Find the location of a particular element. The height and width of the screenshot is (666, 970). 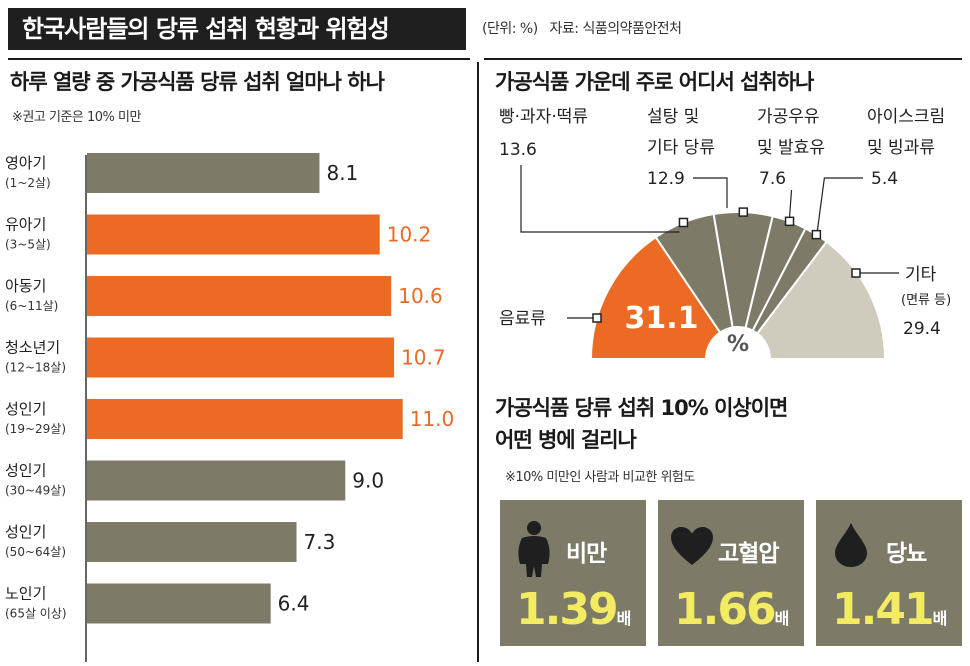

pie-value-label: 12.9 is located at coordinates (666, 179).